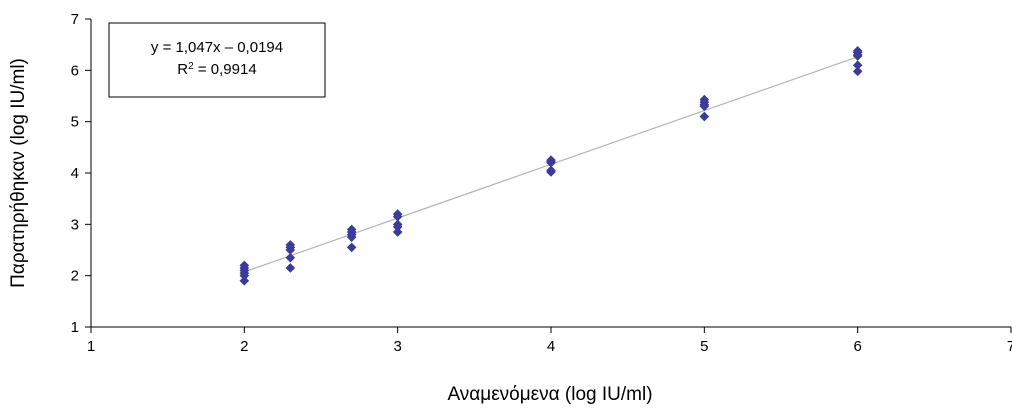  I want to click on r-squared-superscript: 2, so click(191, 66).